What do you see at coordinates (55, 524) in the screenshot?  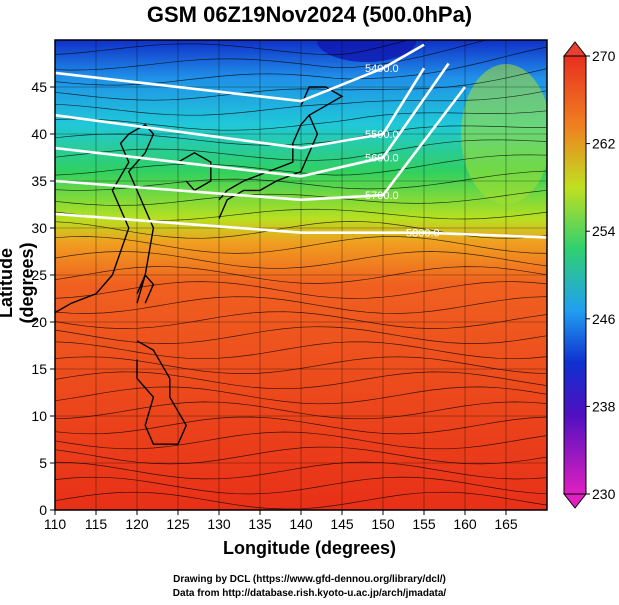 I see `x-tick-label: 110` at bounding box center [55, 524].